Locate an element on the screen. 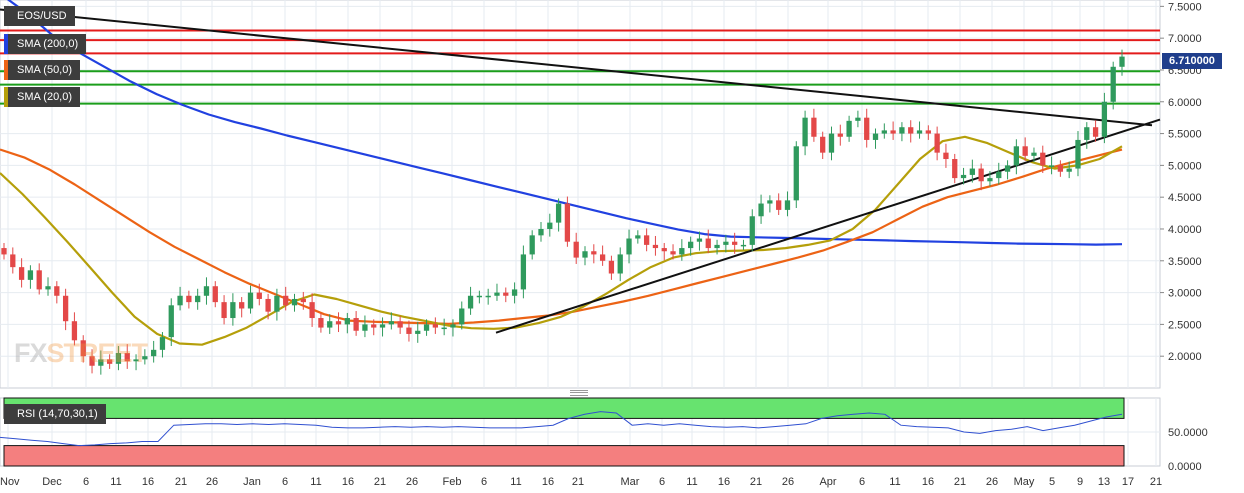 The image size is (1244, 493). y-tick-label: 3.0000 is located at coordinates (1185, 294).